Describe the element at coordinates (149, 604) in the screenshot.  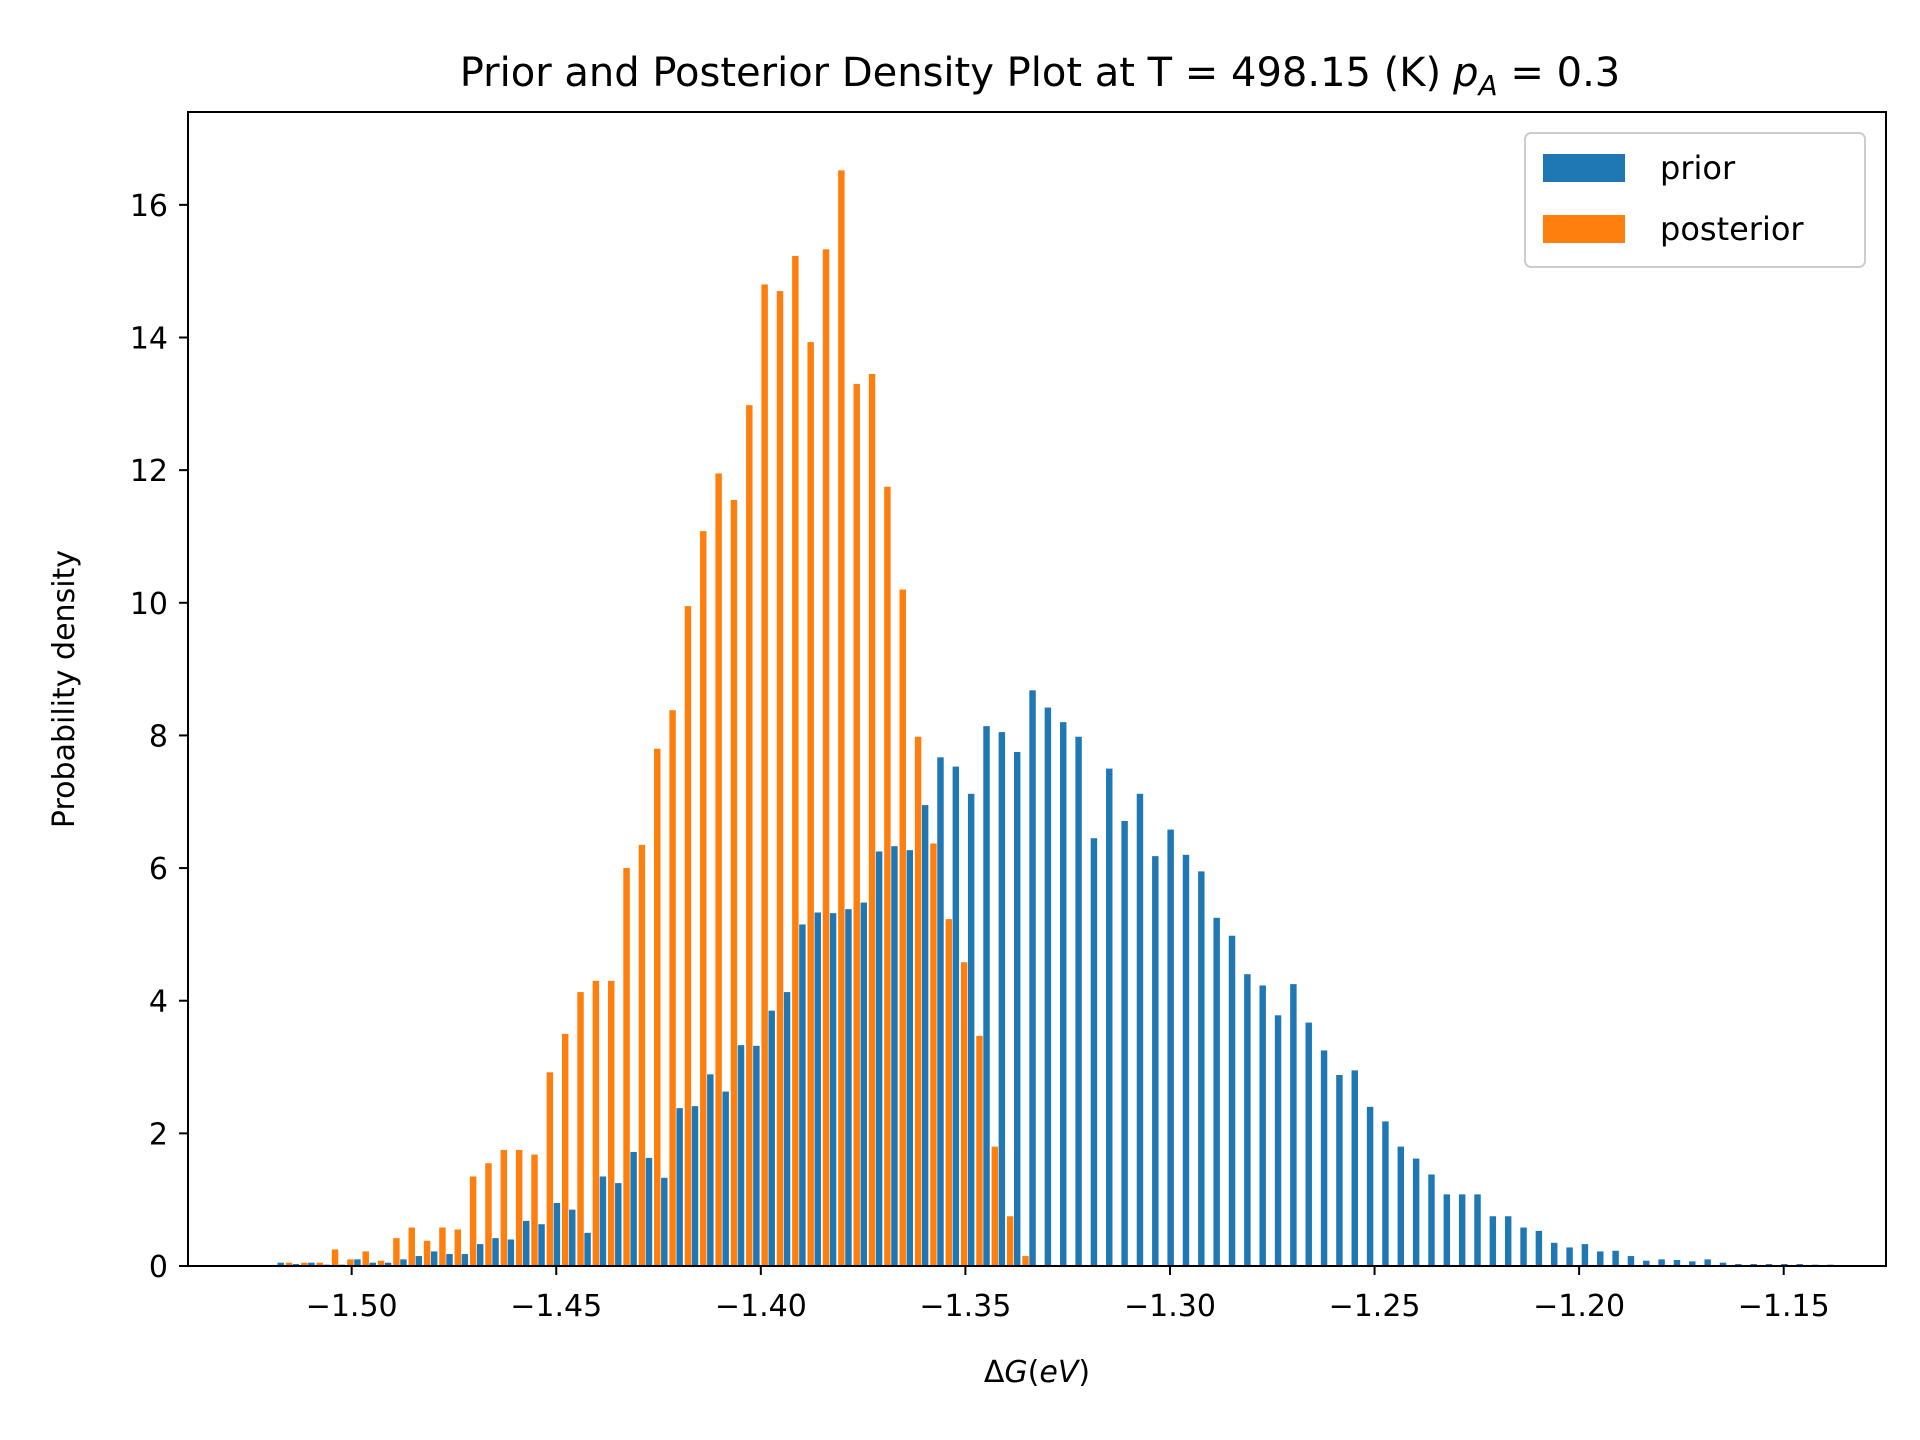
I see `y-tick-label: 10` at that location.